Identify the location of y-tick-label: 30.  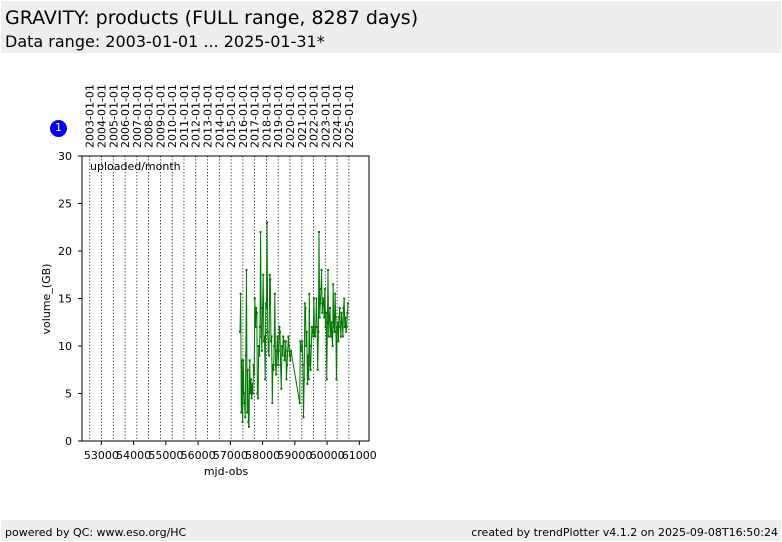
(65, 156).